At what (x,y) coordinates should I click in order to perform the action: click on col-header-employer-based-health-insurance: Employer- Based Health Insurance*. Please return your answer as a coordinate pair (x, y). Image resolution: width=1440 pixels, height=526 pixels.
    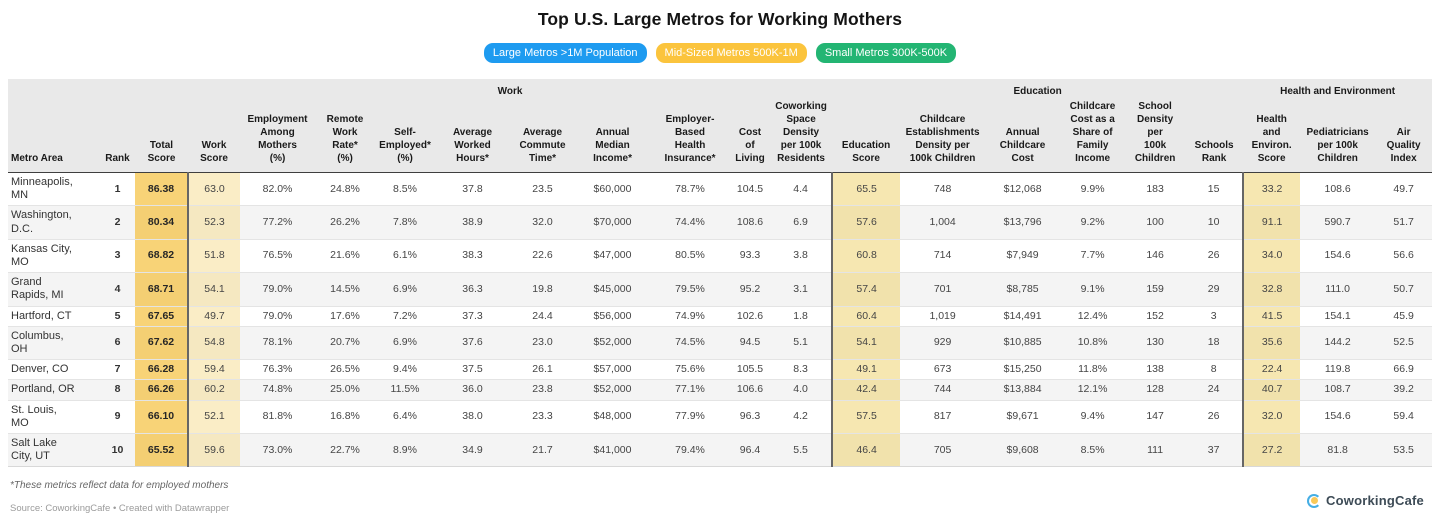
    Looking at the image, I should click on (690, 135).